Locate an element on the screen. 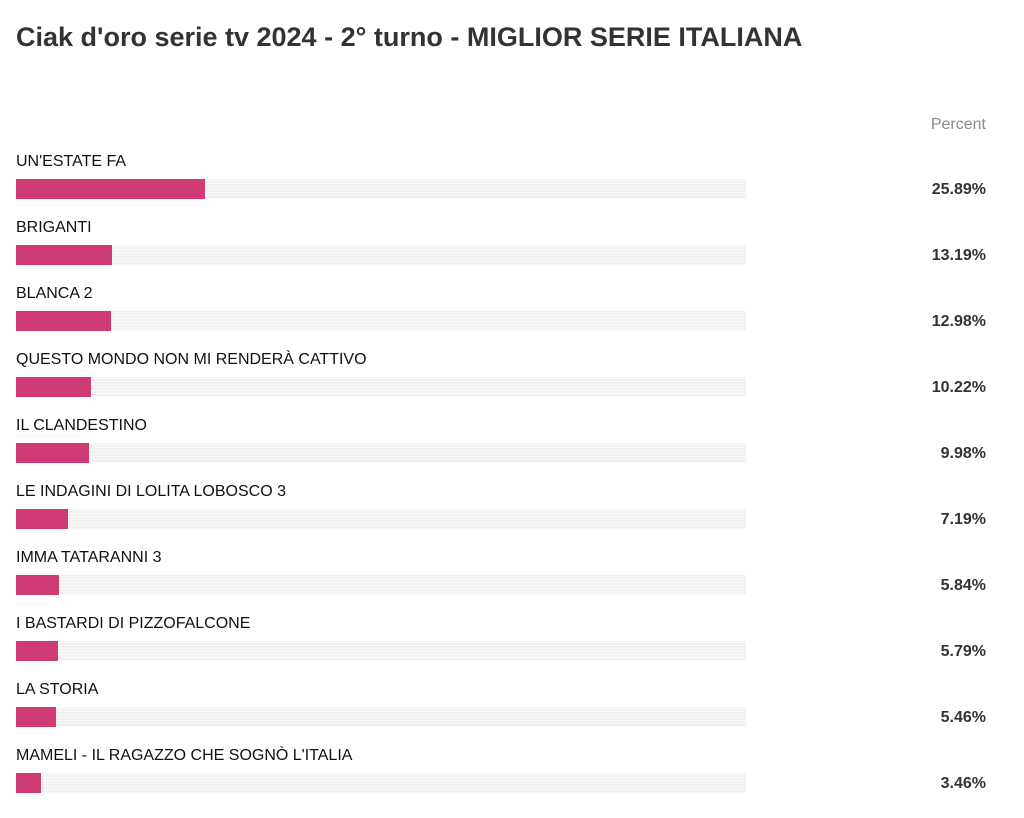 This screenshot has width=1024, height=818. bar-value-label: 10.22% is located at coordinates (958, 387).